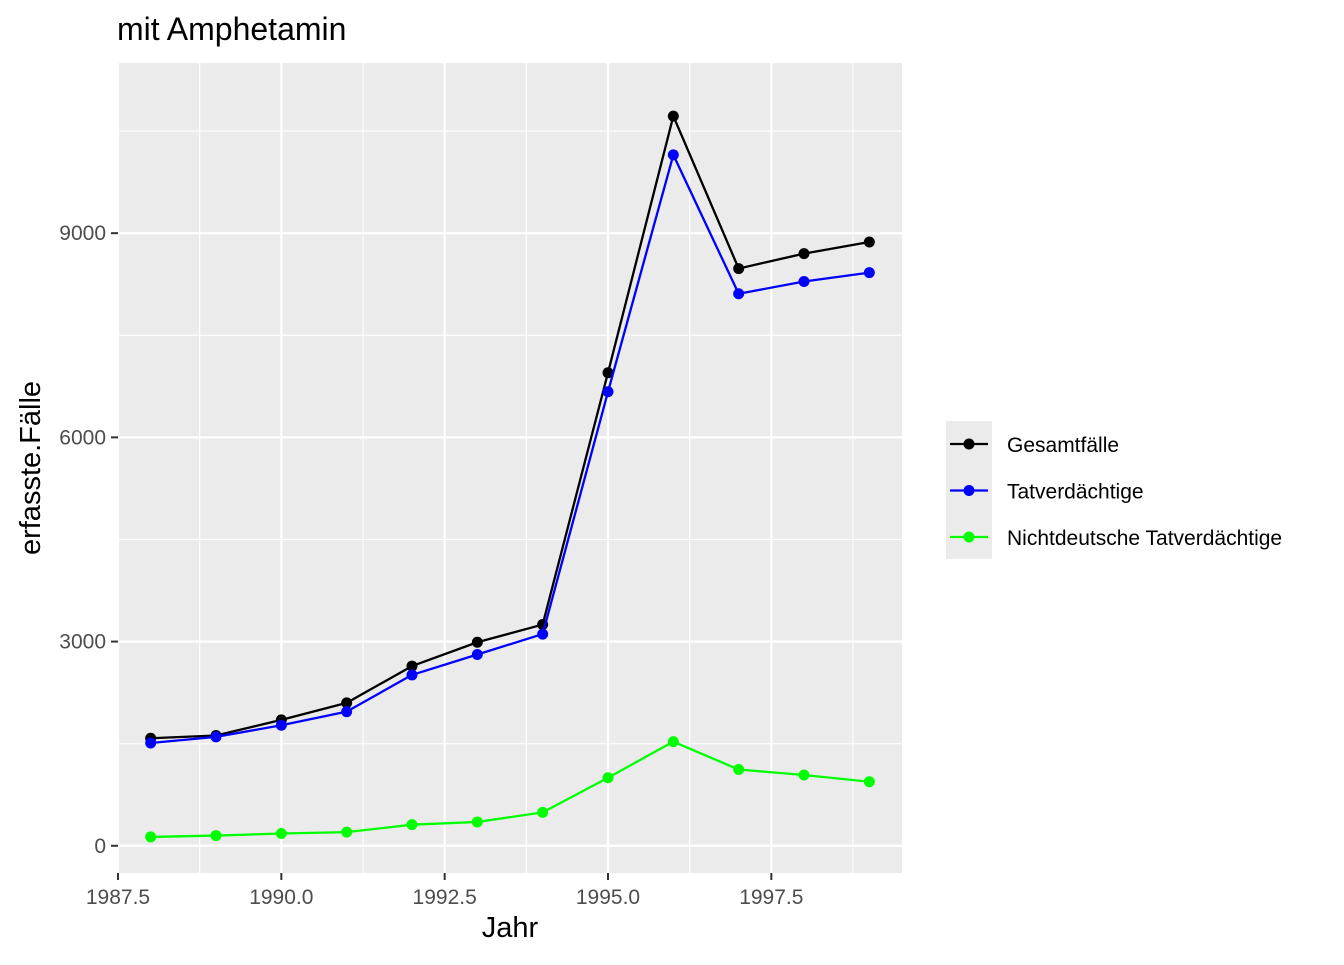  What do you see at coordinates (100, 846) in the screenshot?
I see `y-tick-label: 0` at bounding box center [100, 846].